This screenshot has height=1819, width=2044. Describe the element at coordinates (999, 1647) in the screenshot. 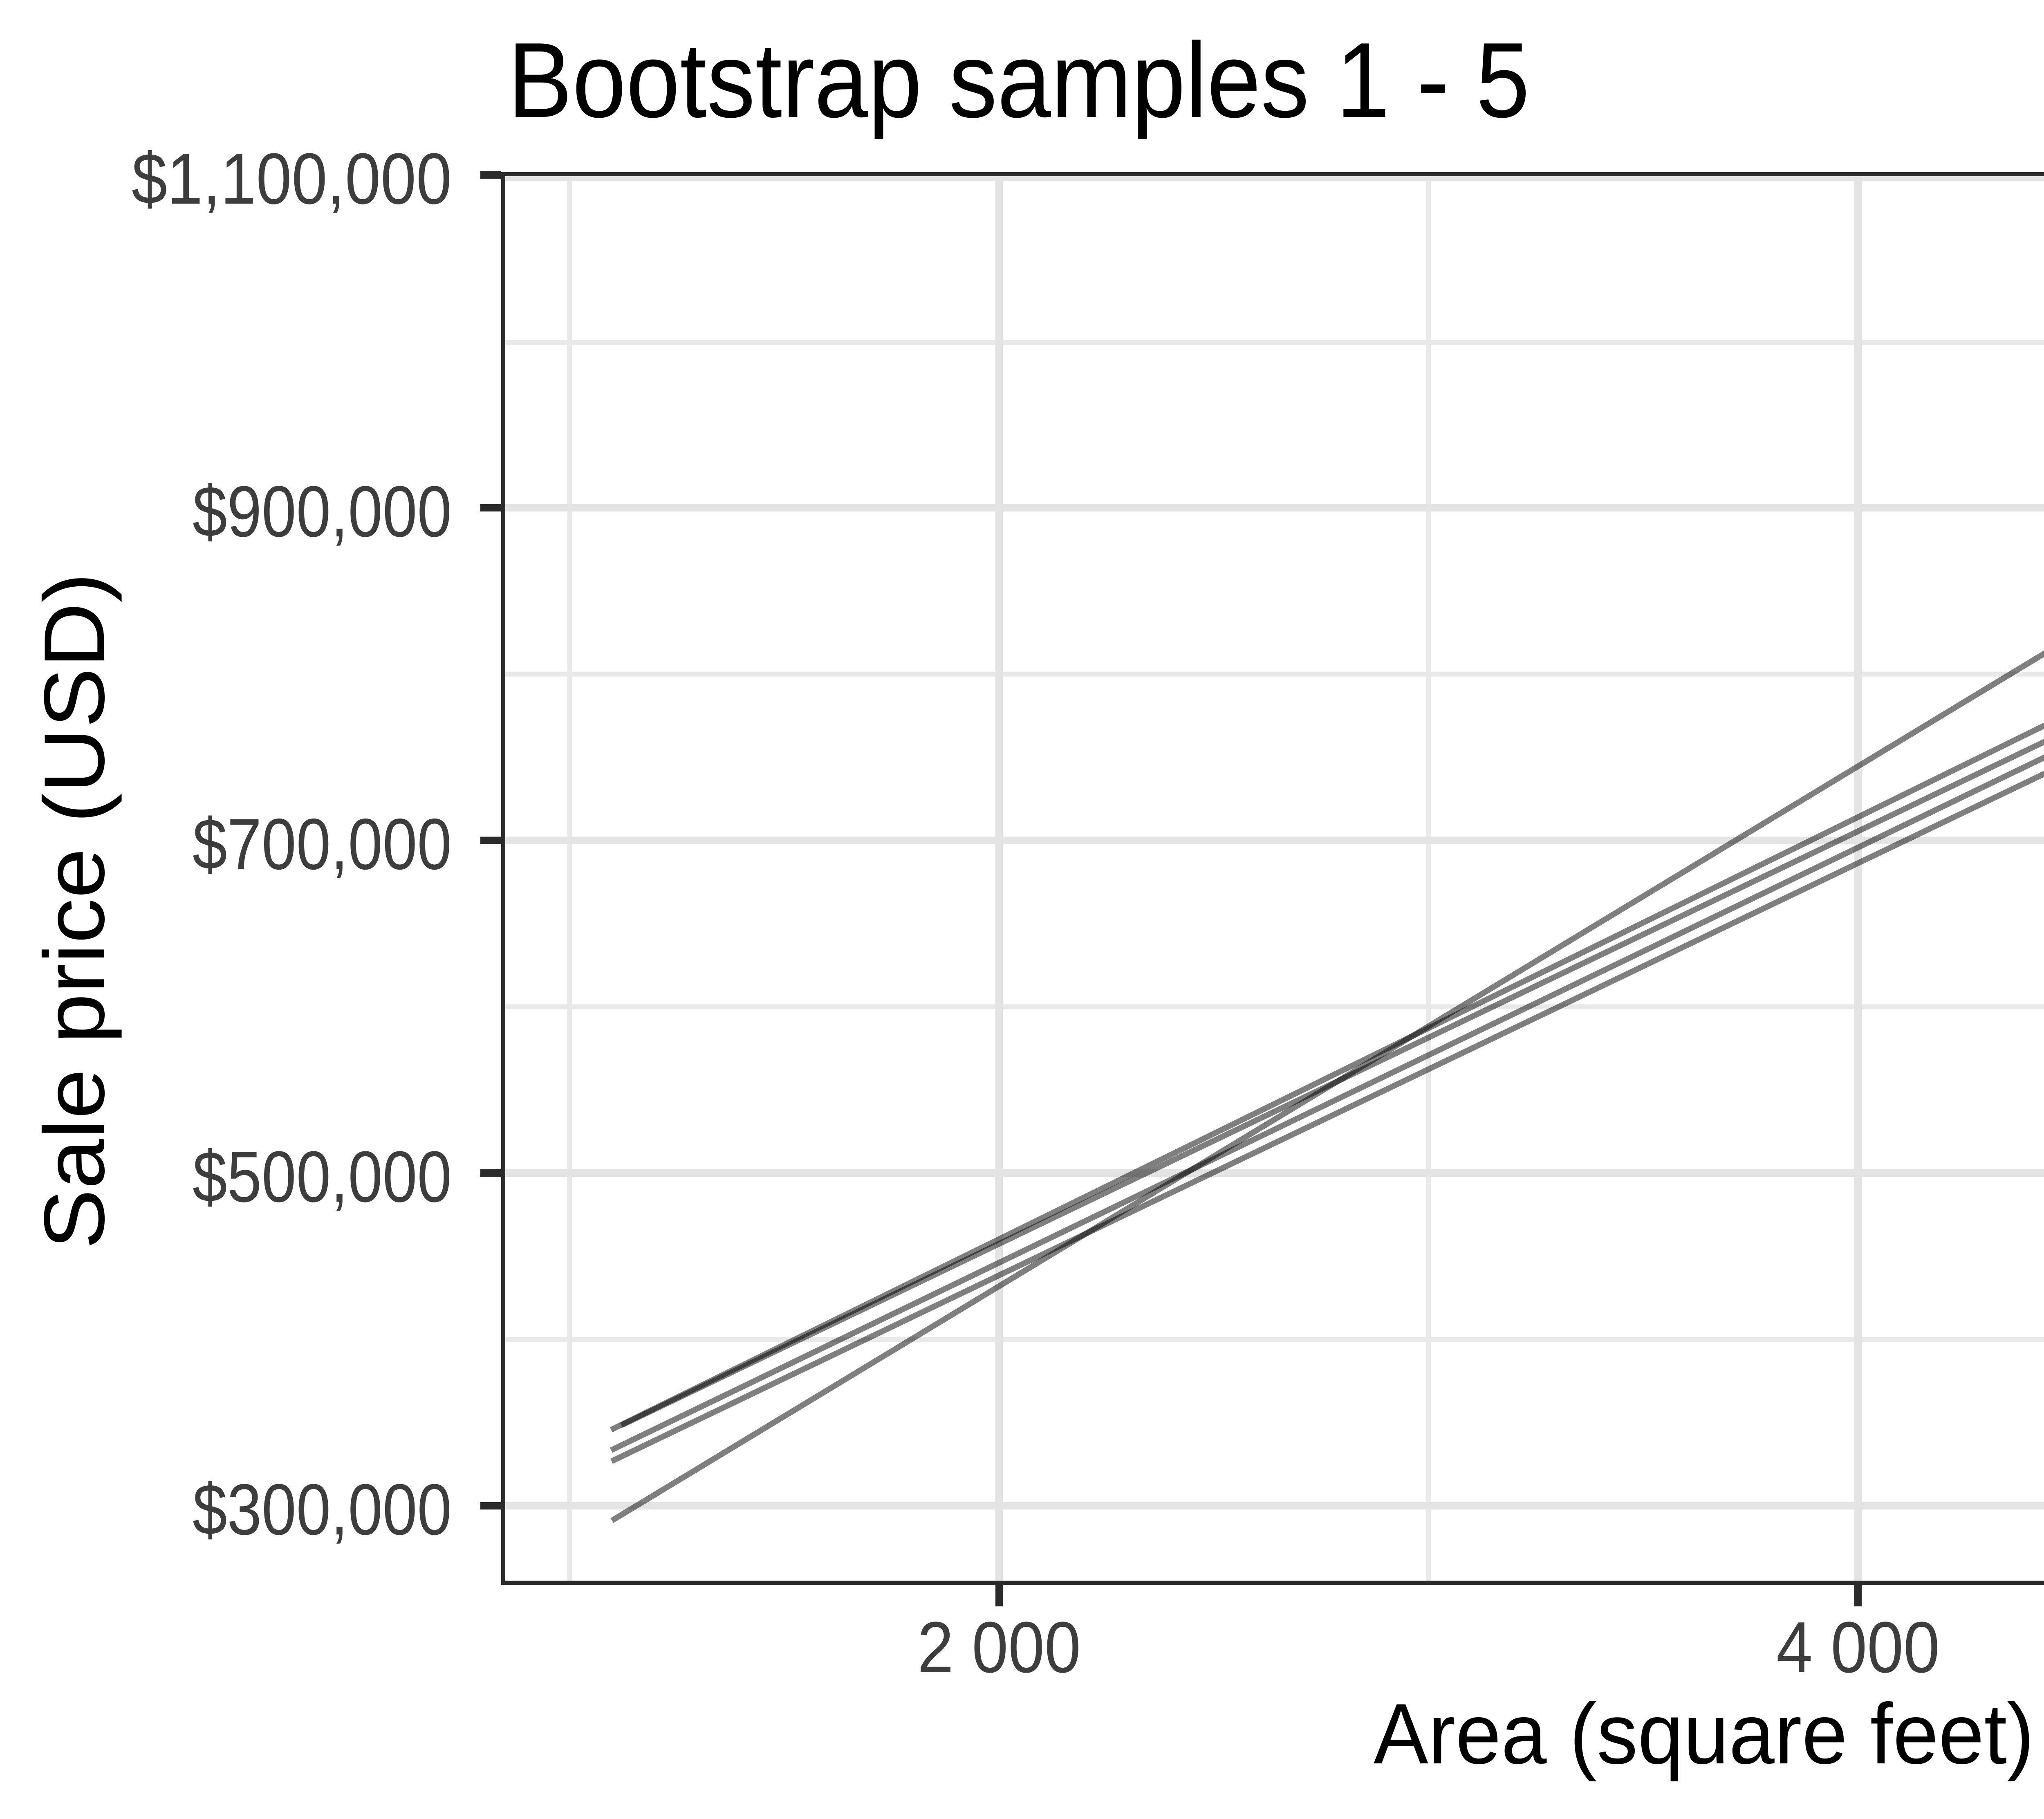

I see `svg-text: 2 000` at that location.